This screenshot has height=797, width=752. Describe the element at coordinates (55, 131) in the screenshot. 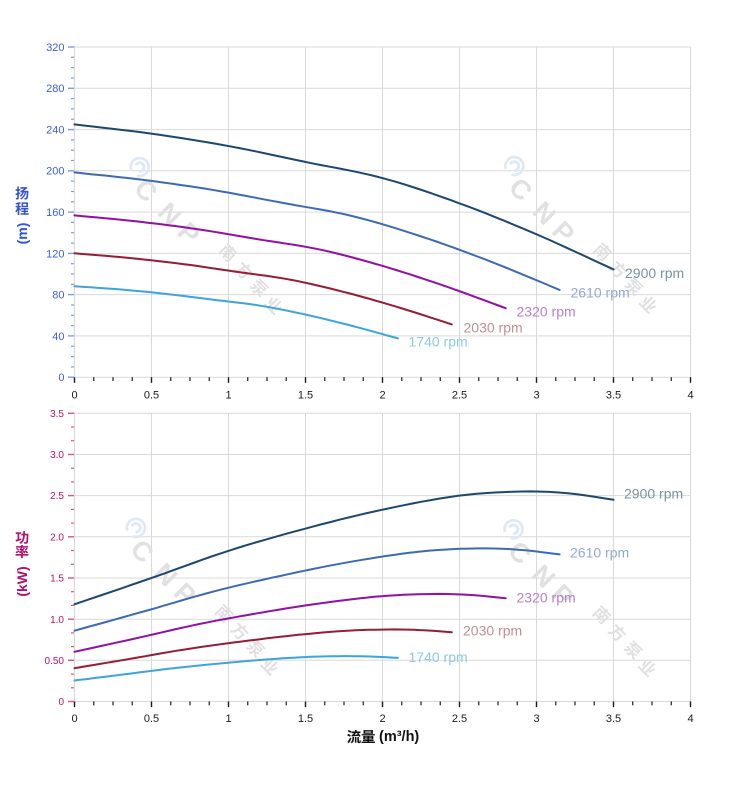

I see `svg-text: 240` at that location.